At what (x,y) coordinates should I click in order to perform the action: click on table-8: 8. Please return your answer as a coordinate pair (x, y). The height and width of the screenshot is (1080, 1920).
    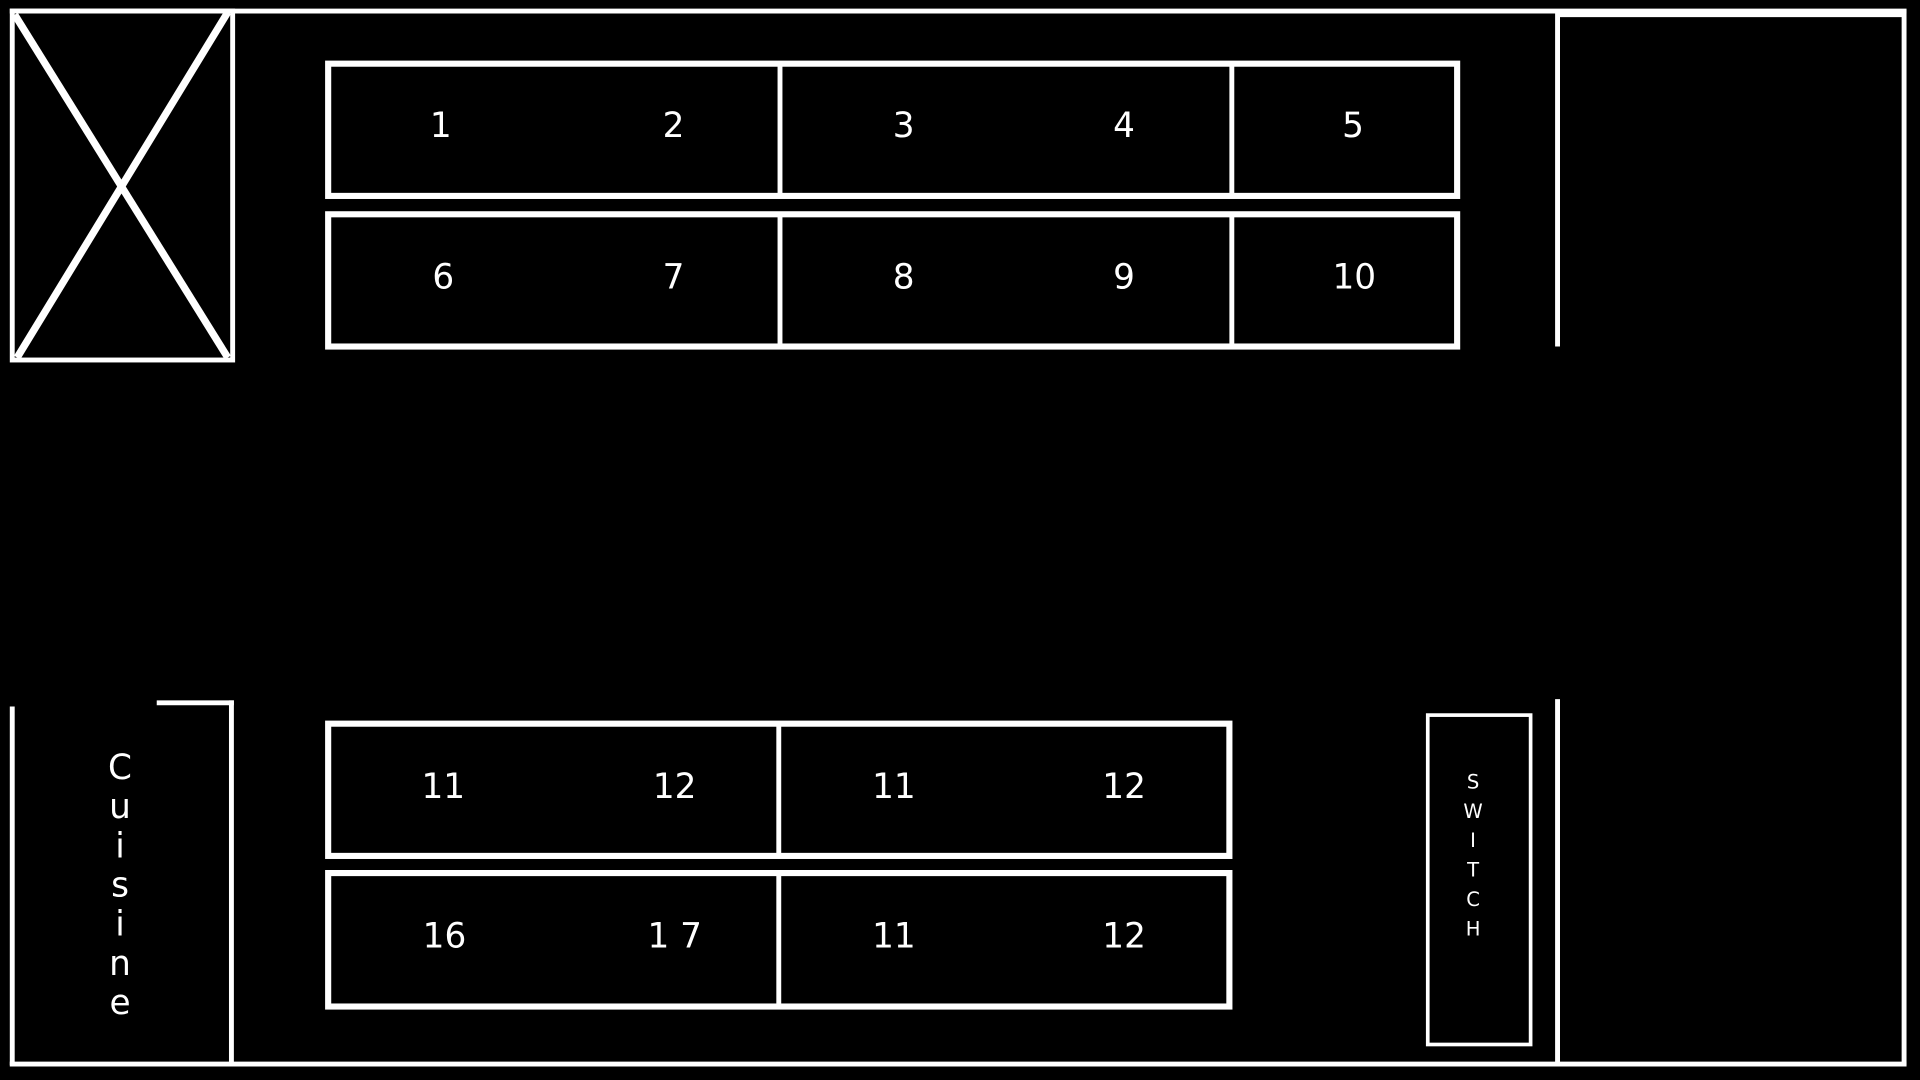
    Looking at the image, I should click on (904, 278).